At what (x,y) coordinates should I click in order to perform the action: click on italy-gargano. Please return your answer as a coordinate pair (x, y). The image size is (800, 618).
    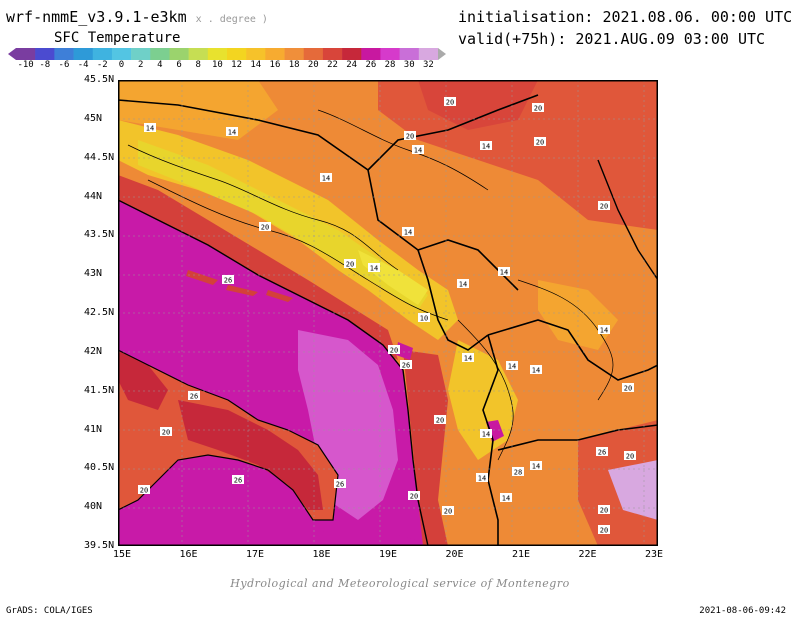
    Looking at the image, I should click on (143, 380).